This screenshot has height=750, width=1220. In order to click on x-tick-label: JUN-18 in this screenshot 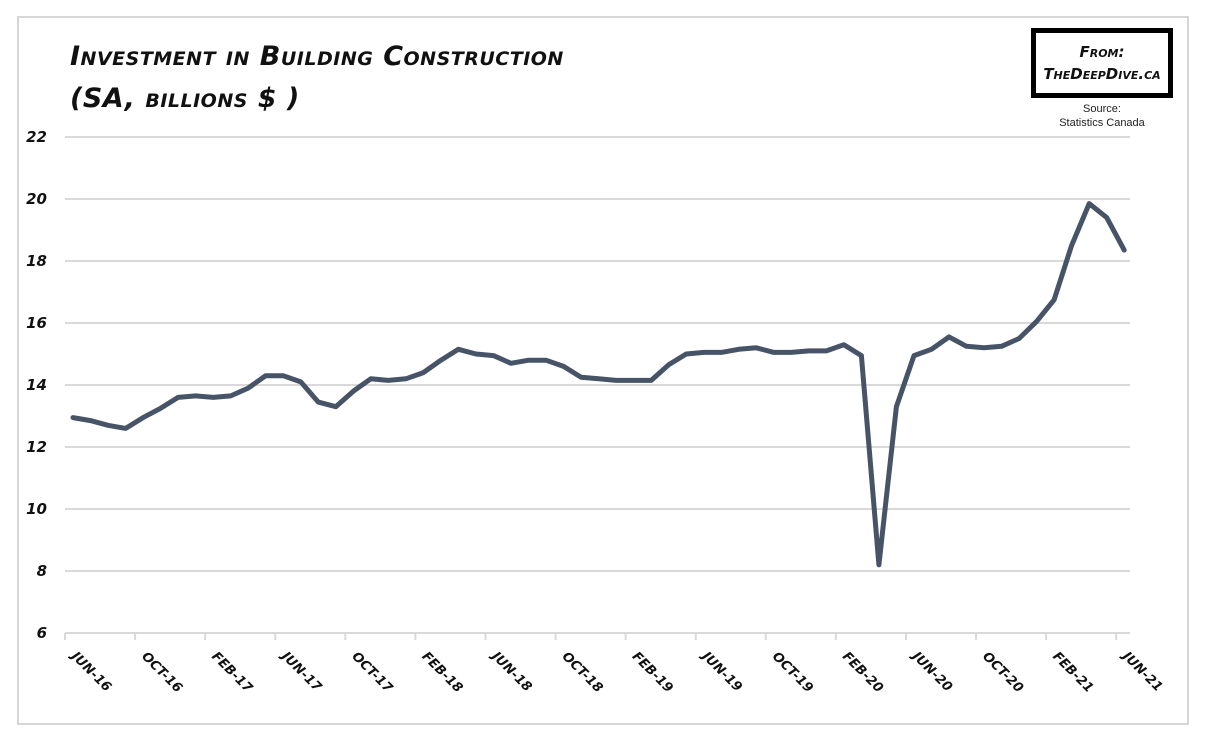, I will do `click(511, 671)`.